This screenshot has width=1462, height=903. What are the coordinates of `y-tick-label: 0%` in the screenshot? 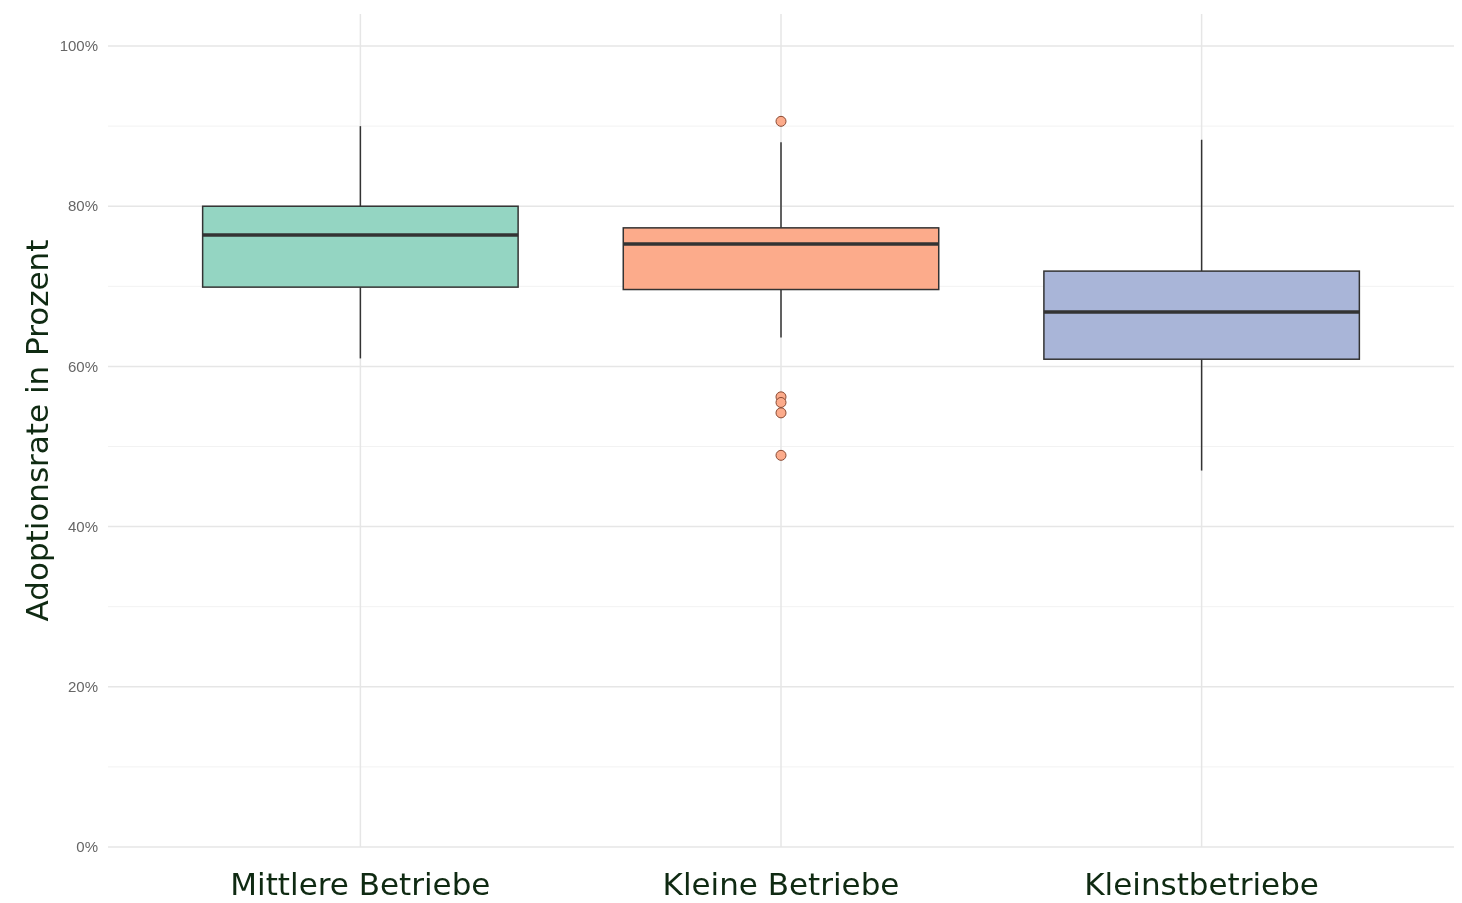 It's located at (87, 847).